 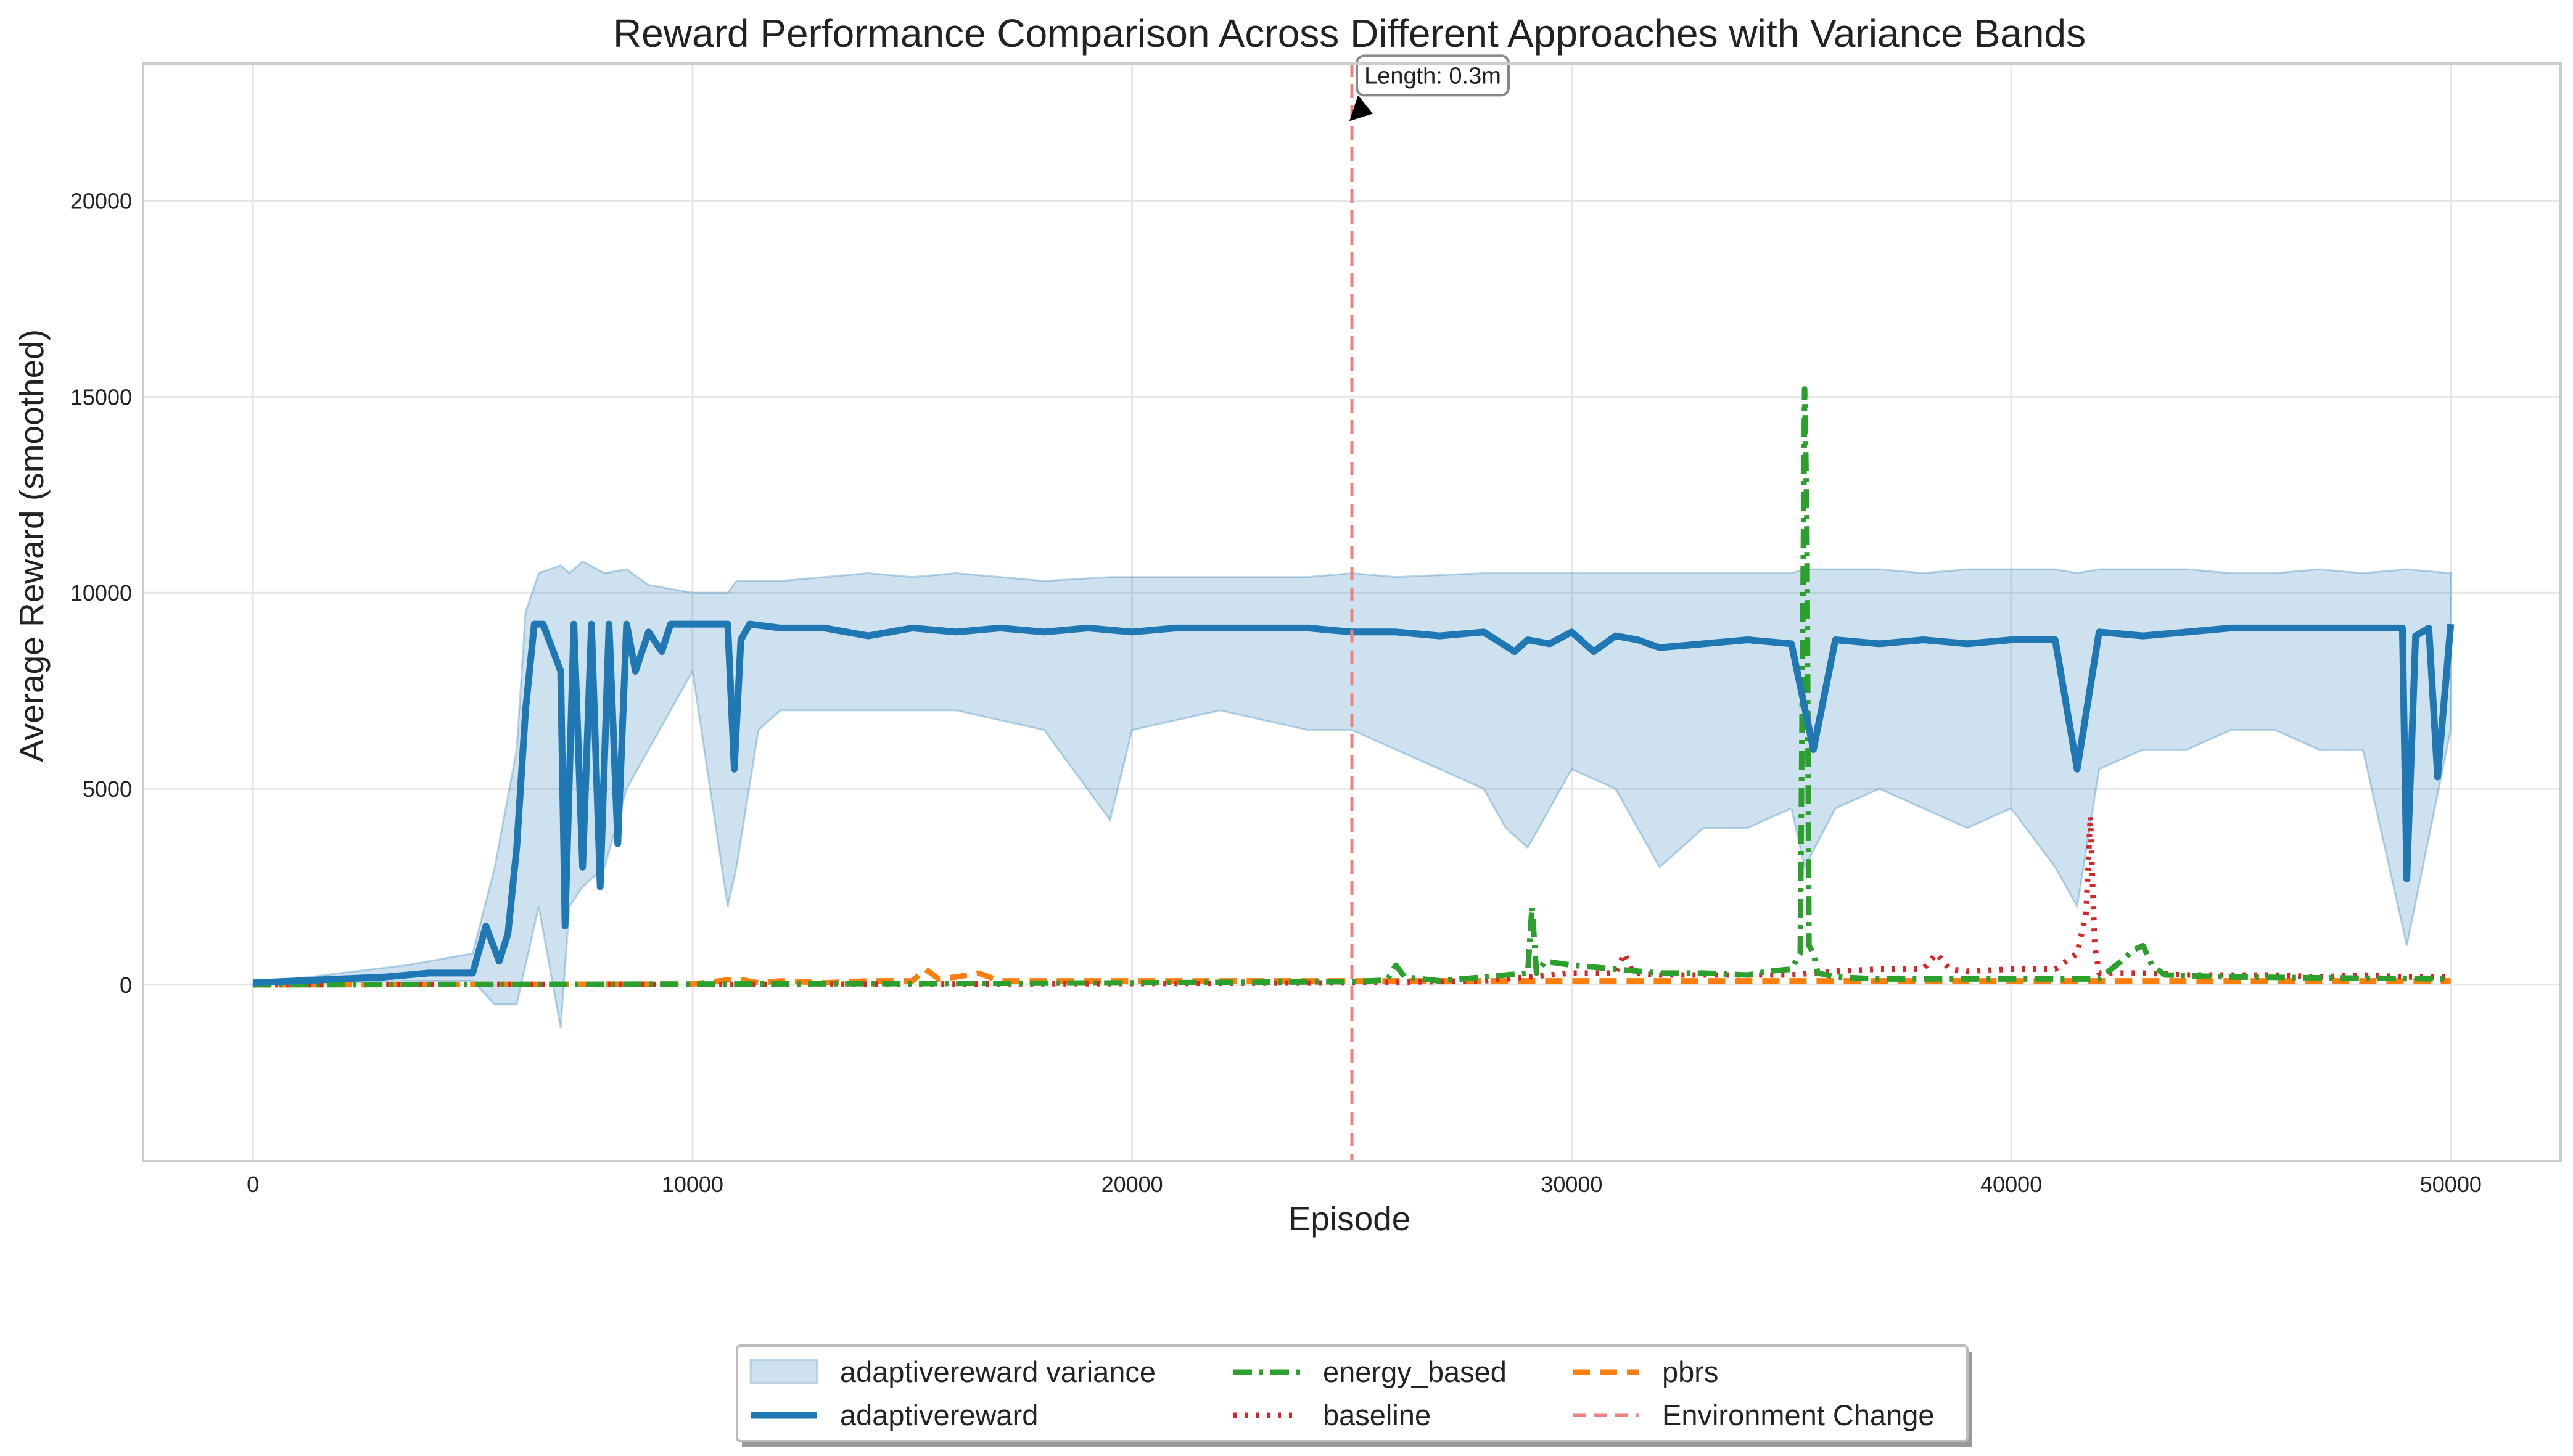 I want to click on x-tick-label: 40000, so click(x=2011, y=1184).